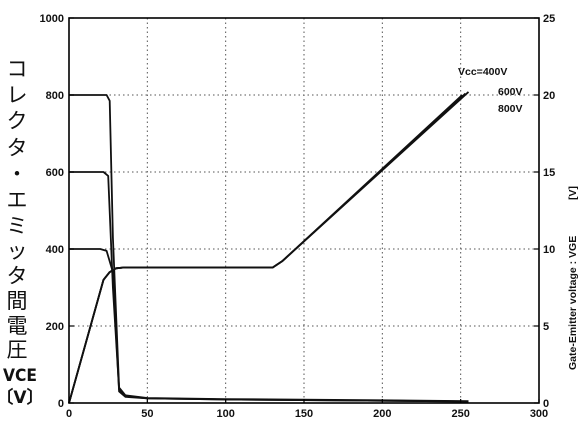 Image resolution: width=584 pixels, height=425 pixels. I want to click on left-label-char: ク, so click(17, 121).